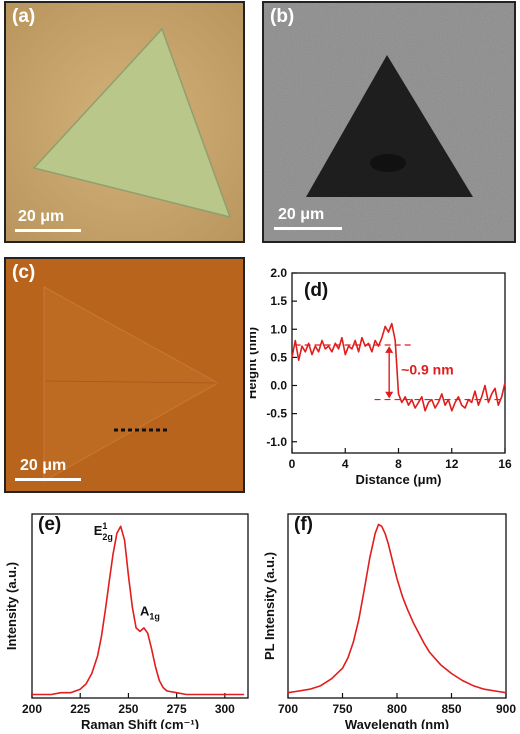  I want to click on panel-label-a: (a), so click(24, 16).